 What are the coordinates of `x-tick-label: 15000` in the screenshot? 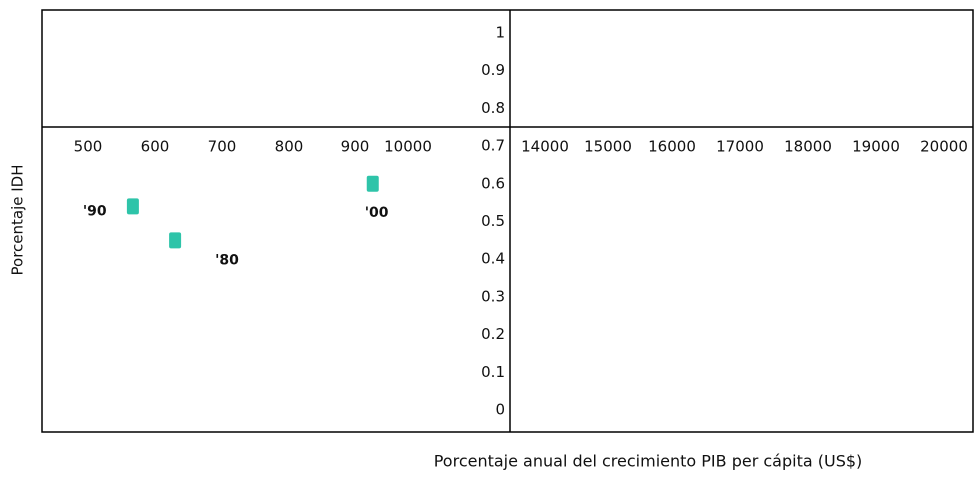 It's located at (608, 147).